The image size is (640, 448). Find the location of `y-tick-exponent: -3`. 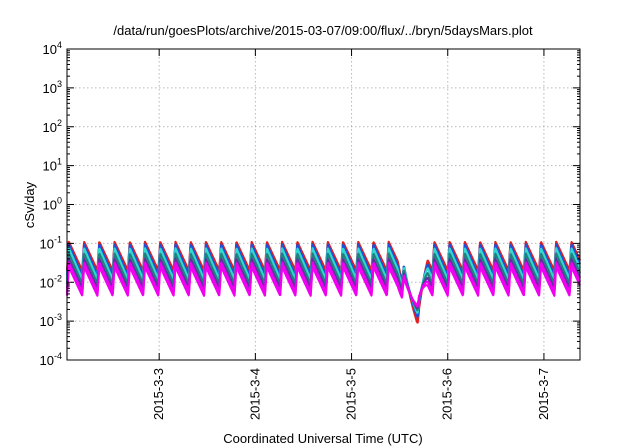

y-tick-exponent: -3 is located at coordinates (58, 317).